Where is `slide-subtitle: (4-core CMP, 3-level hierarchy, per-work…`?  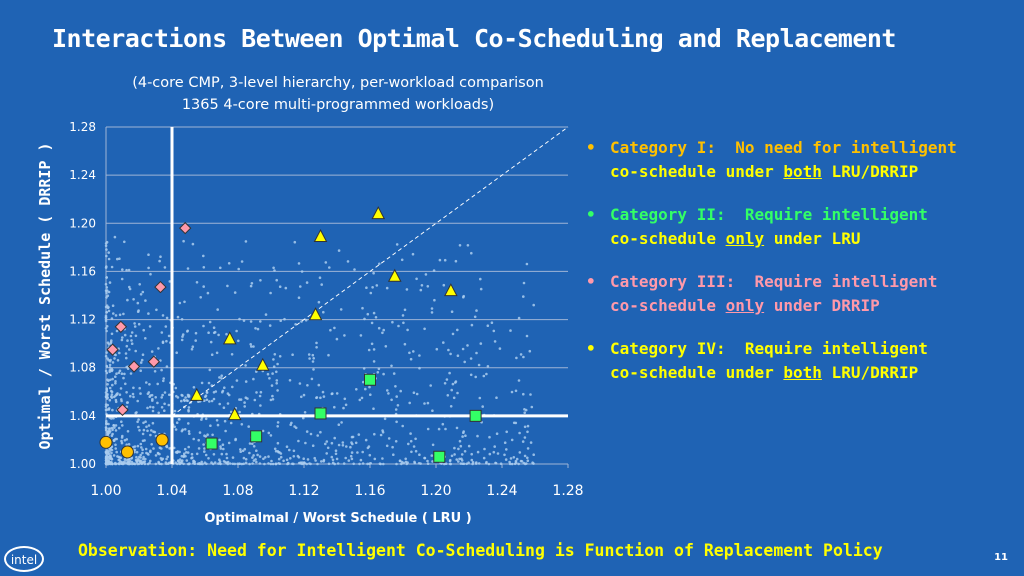
slide-subtitle: (4-core CMP, 3-level hierarchy, per-work… is located at coordinates (338, 94).